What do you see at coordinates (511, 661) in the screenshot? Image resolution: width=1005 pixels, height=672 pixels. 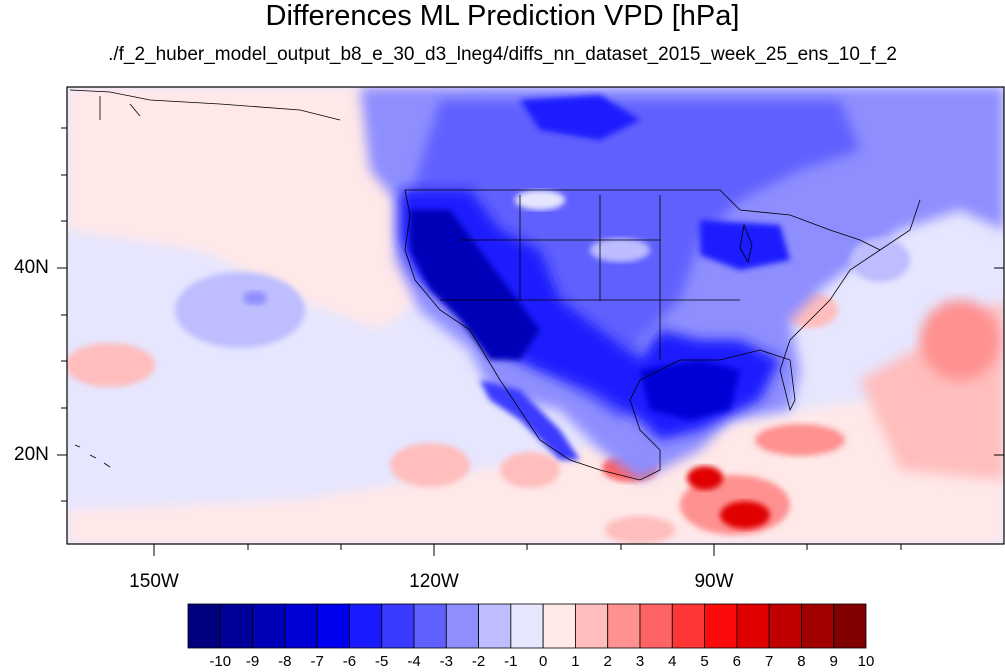 I see `colorbar-label: -1` at bounding box center [511, 661].